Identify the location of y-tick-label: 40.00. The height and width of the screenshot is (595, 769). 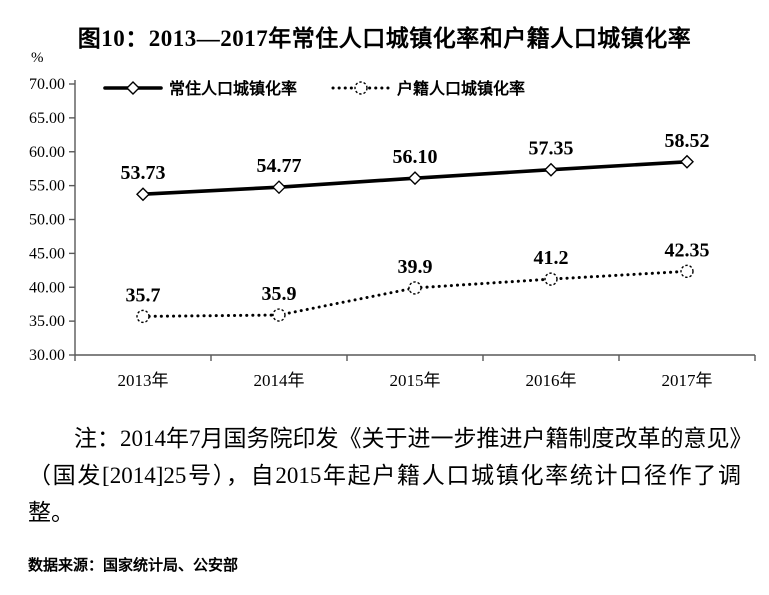
(47, 287).